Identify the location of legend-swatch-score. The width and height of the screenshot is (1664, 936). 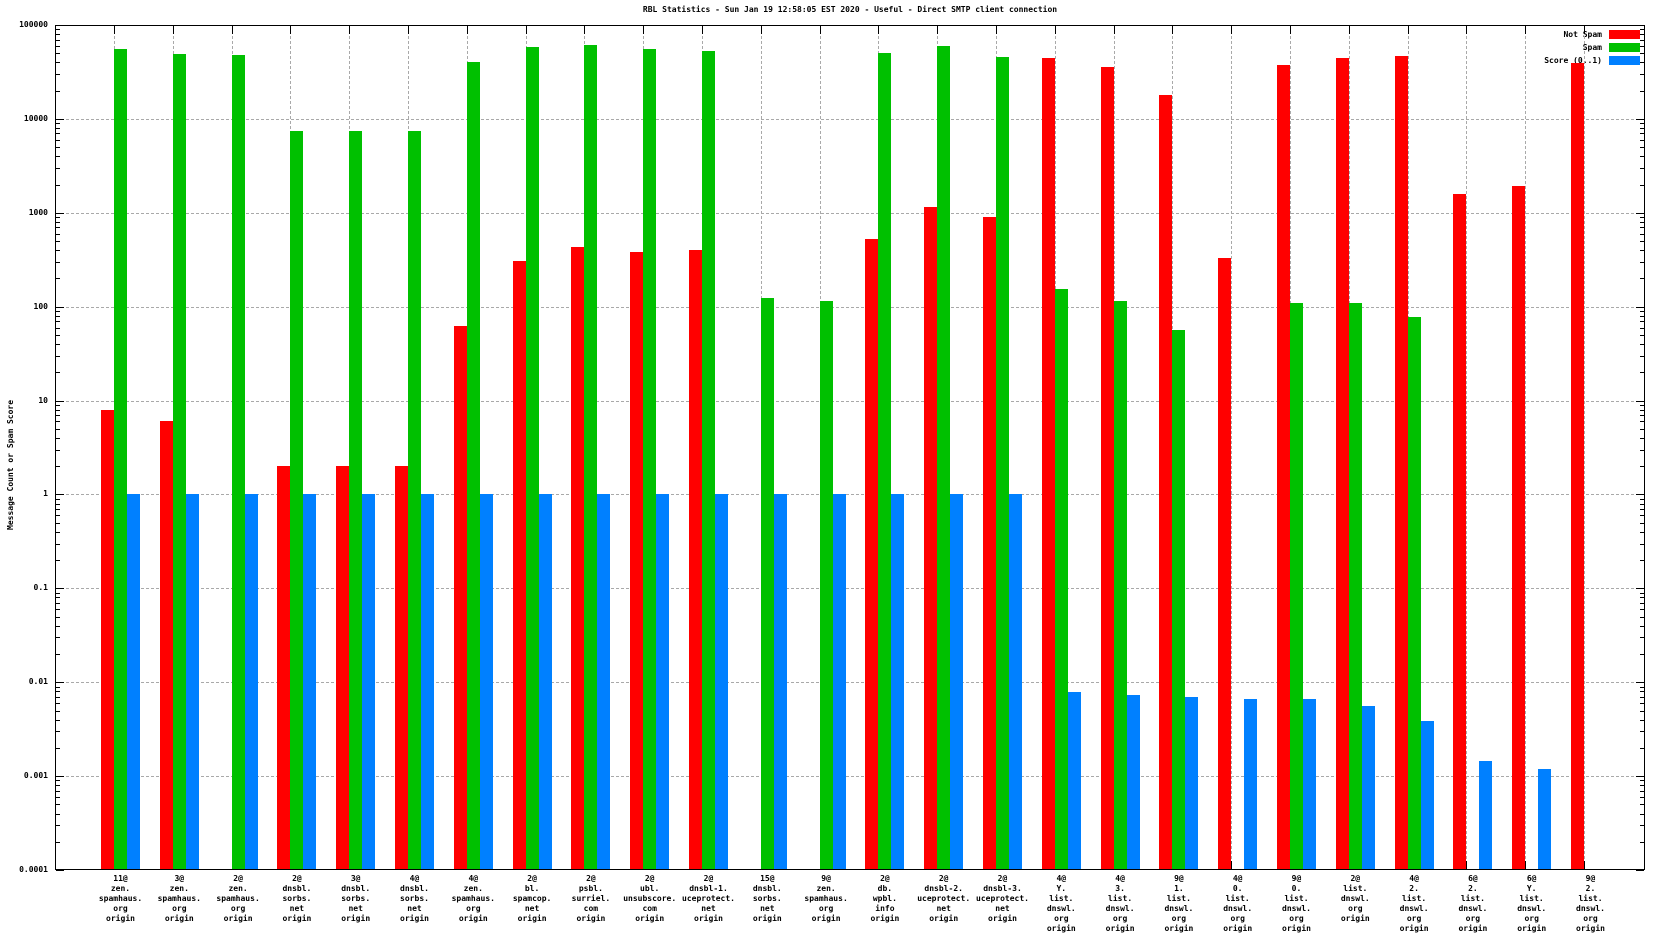
(1624, 60).